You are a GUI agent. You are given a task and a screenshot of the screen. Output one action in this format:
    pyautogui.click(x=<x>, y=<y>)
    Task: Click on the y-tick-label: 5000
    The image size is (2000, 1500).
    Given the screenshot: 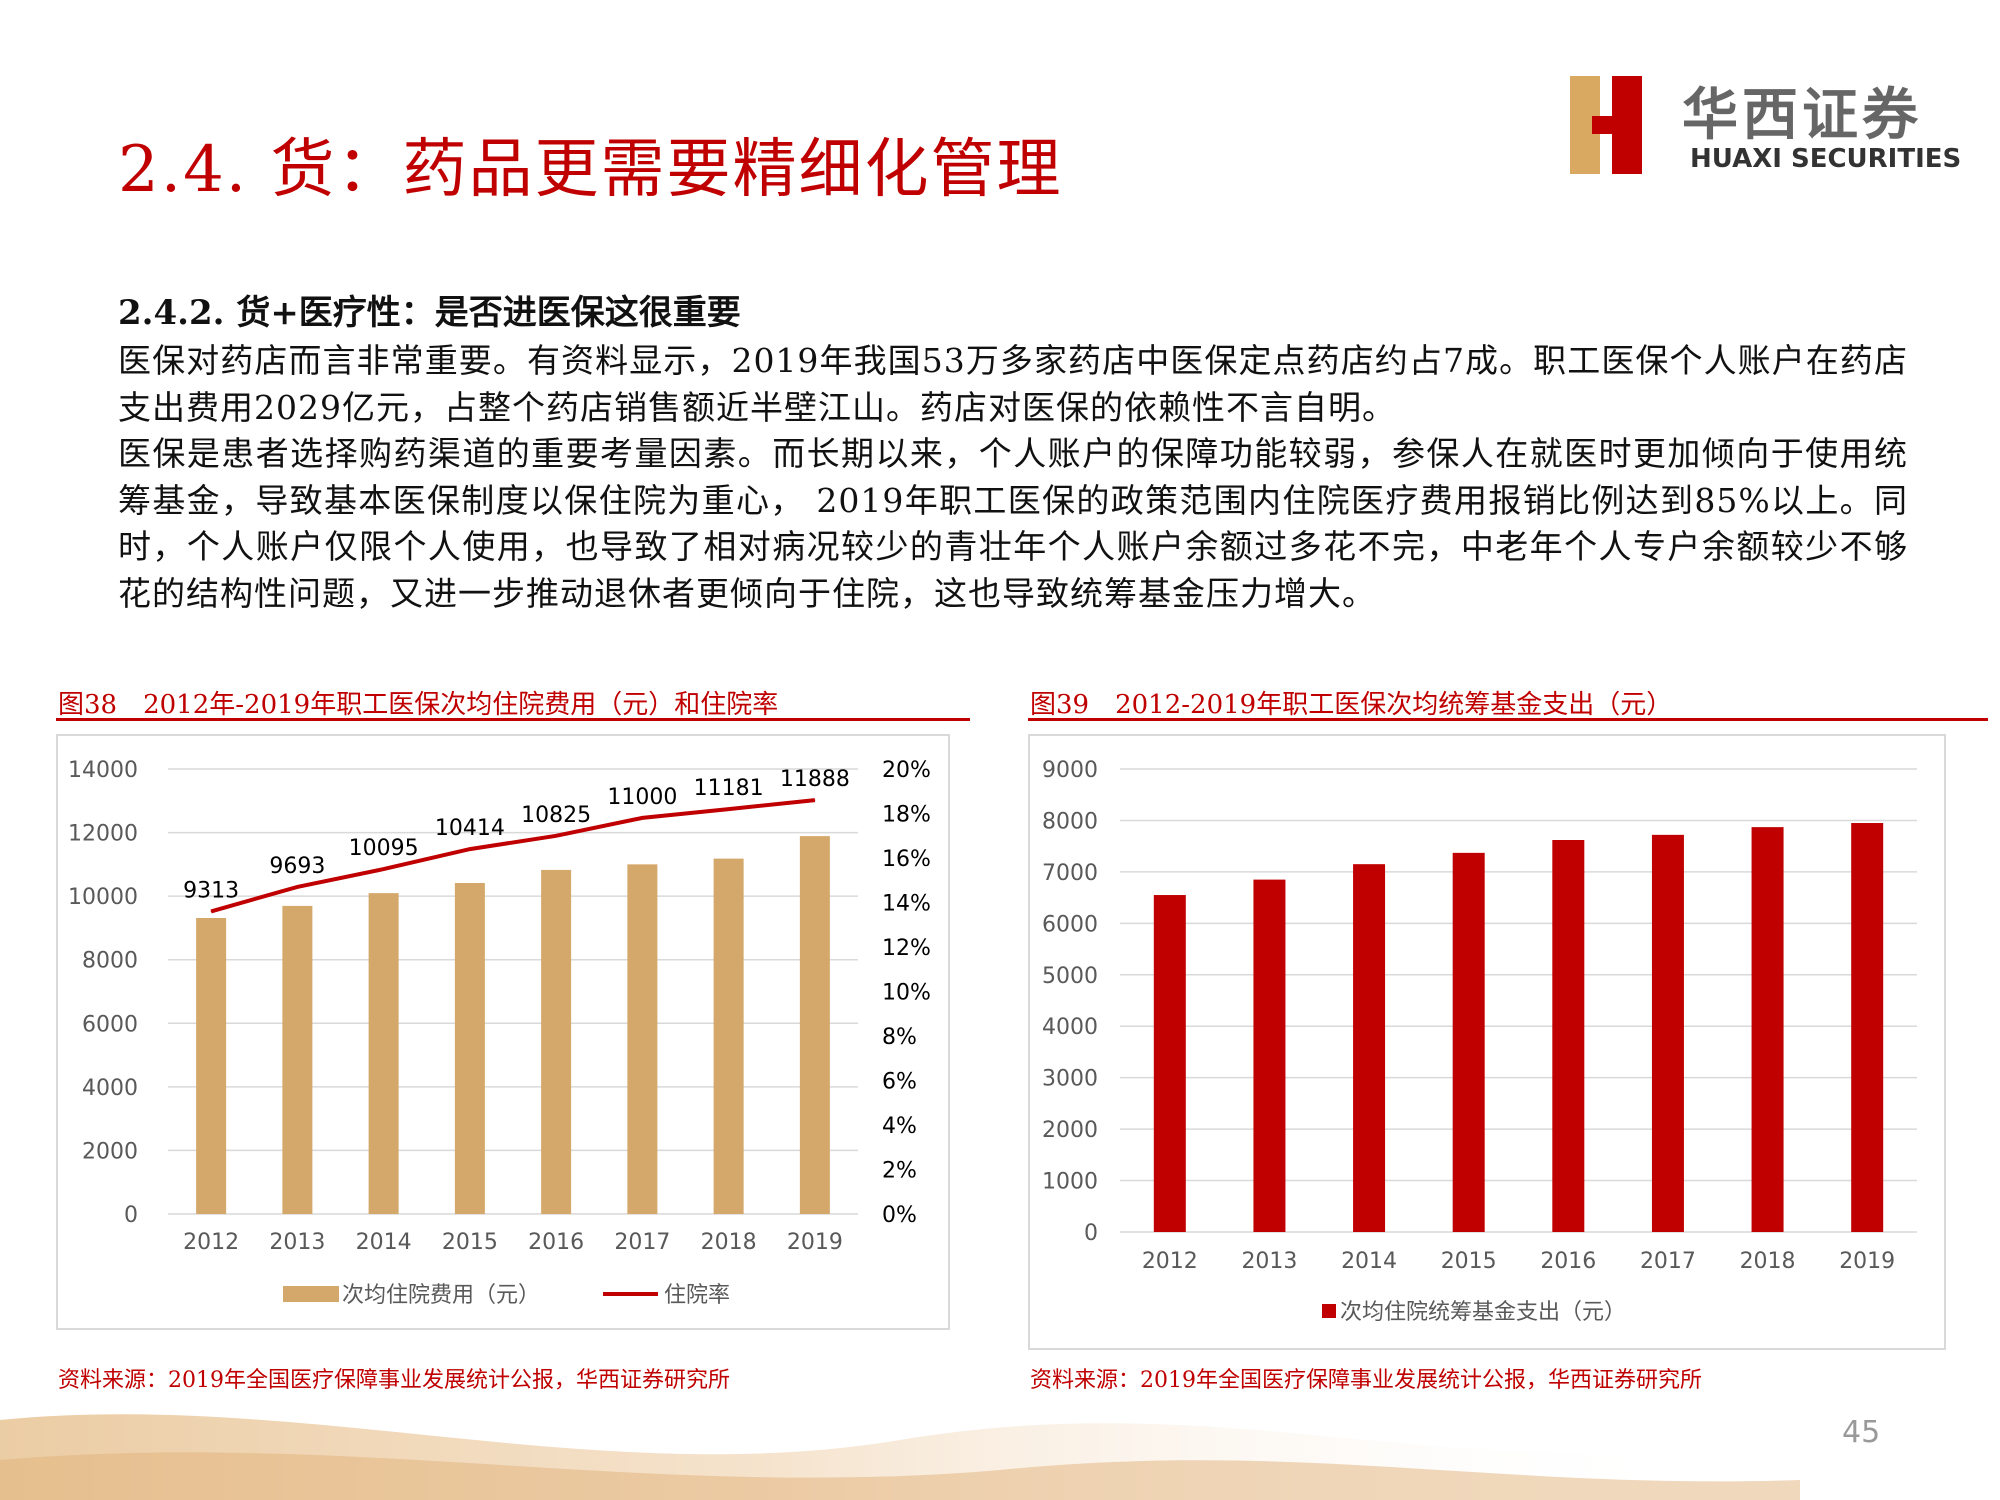 What is the action you would take?
    pyautogui.click(x=1070, y=976)
    